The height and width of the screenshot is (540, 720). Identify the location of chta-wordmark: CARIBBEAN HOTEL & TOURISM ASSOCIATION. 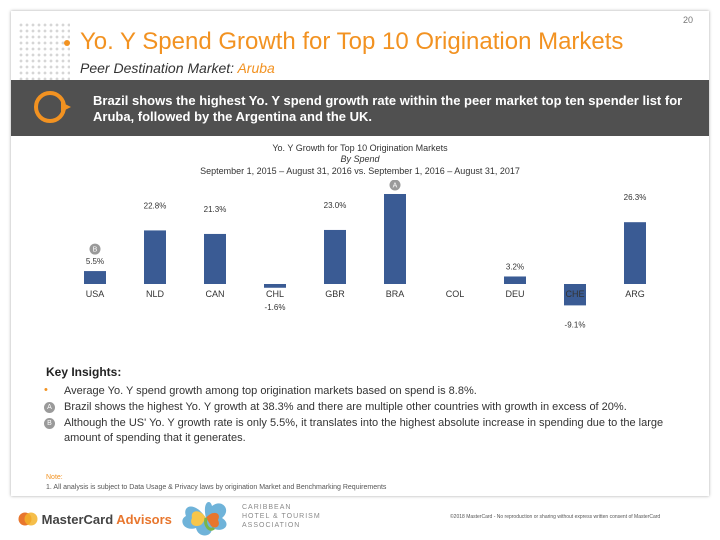
(281, 516).